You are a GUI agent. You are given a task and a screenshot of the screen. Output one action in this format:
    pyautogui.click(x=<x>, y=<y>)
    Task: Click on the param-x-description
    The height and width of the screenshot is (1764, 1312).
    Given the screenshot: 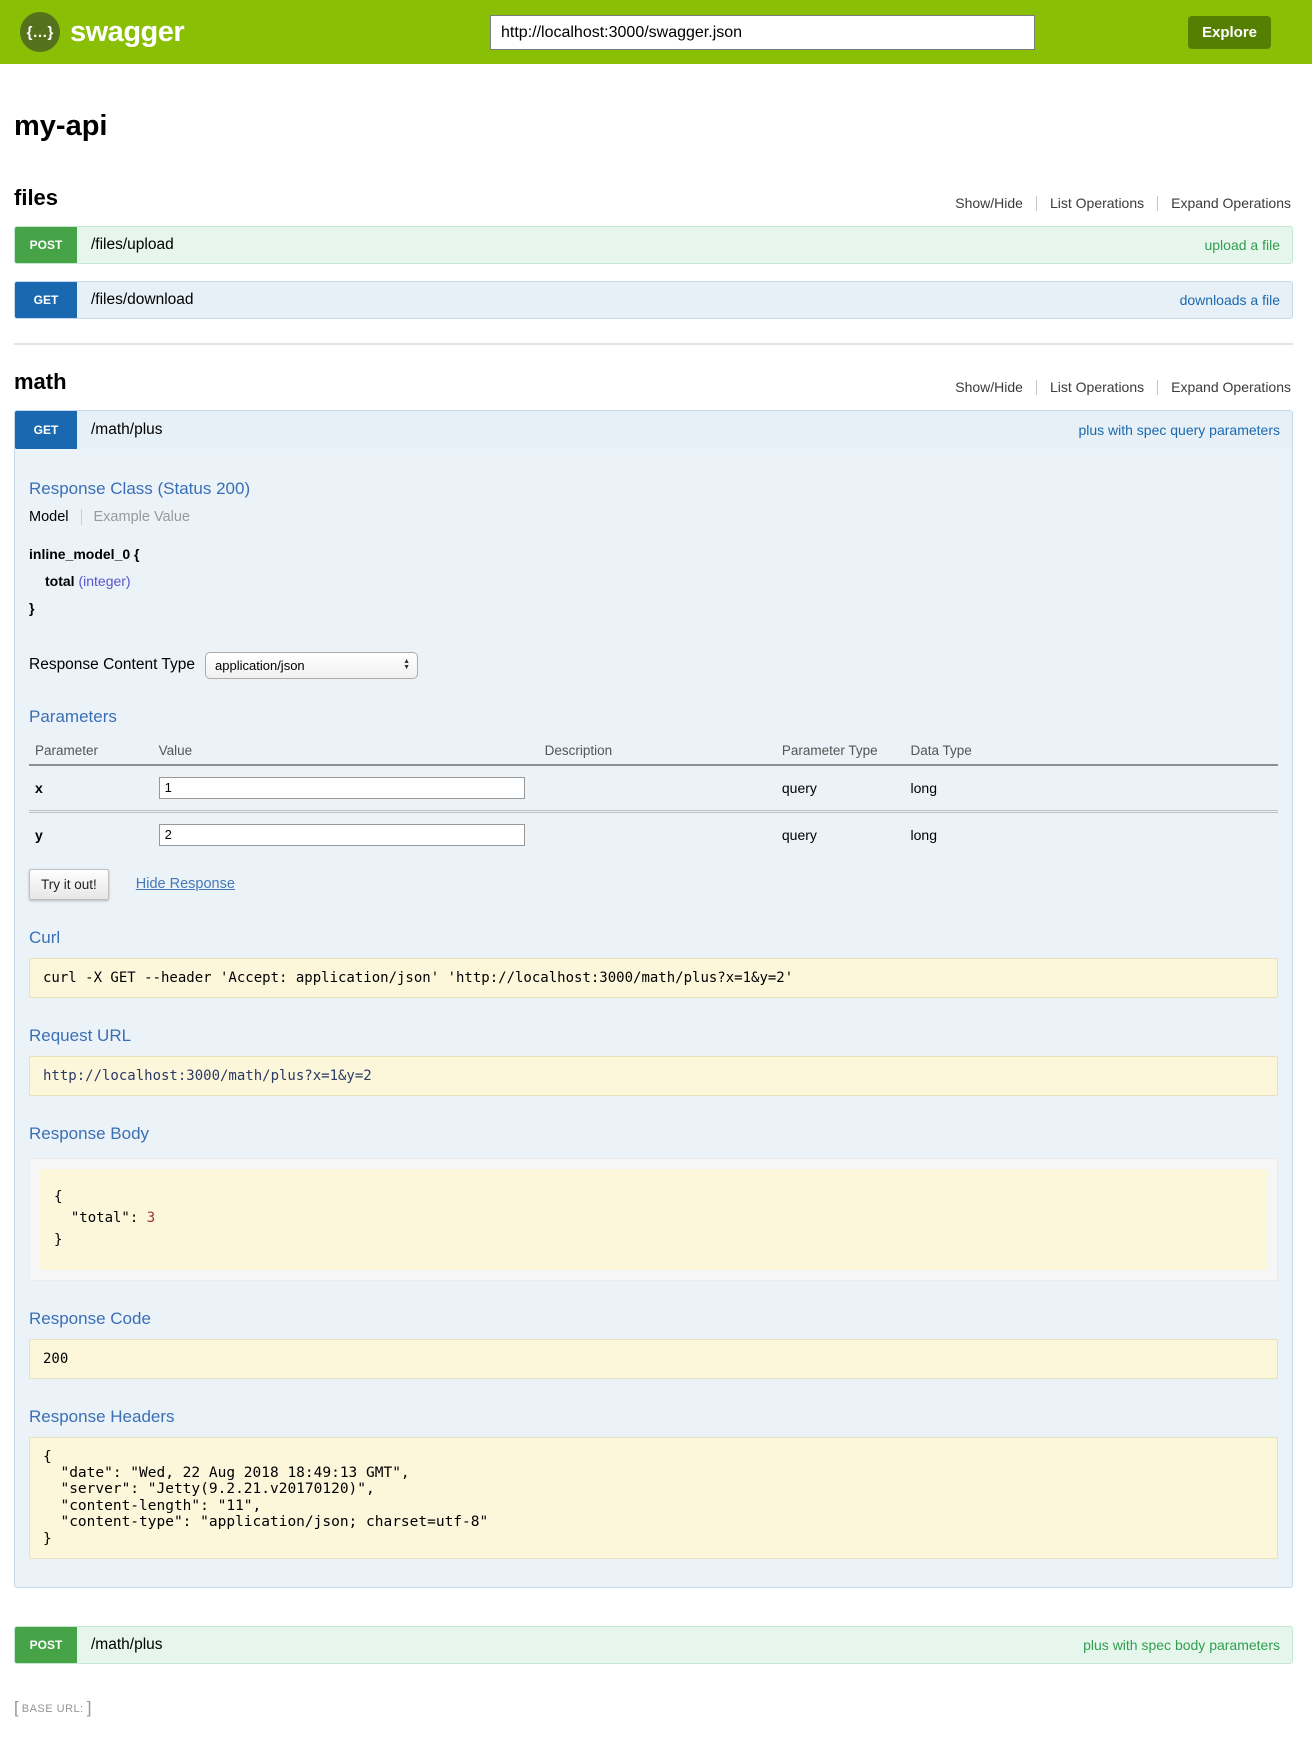 What is the action you would take?
    pyautogui.click(x=657, y=788)
    